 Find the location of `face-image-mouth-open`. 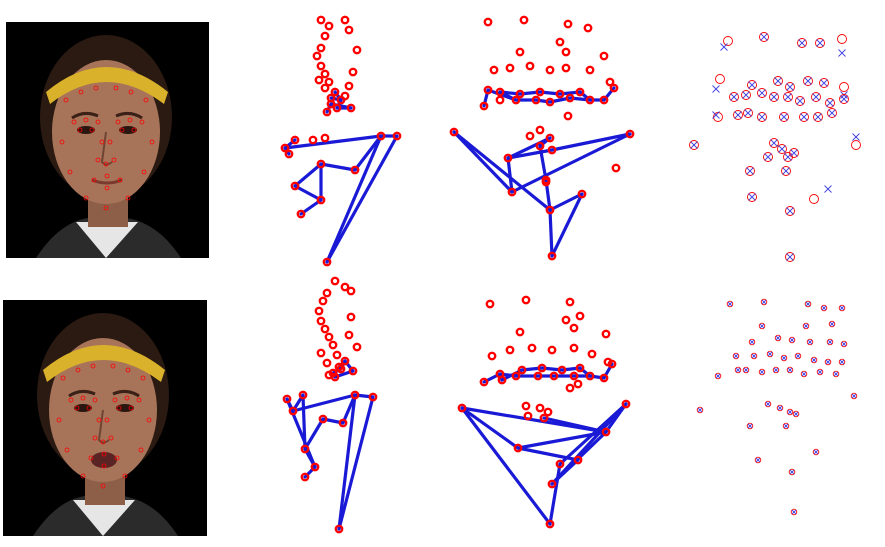

face-image-mouth-open is located at coordinates (105, 418).